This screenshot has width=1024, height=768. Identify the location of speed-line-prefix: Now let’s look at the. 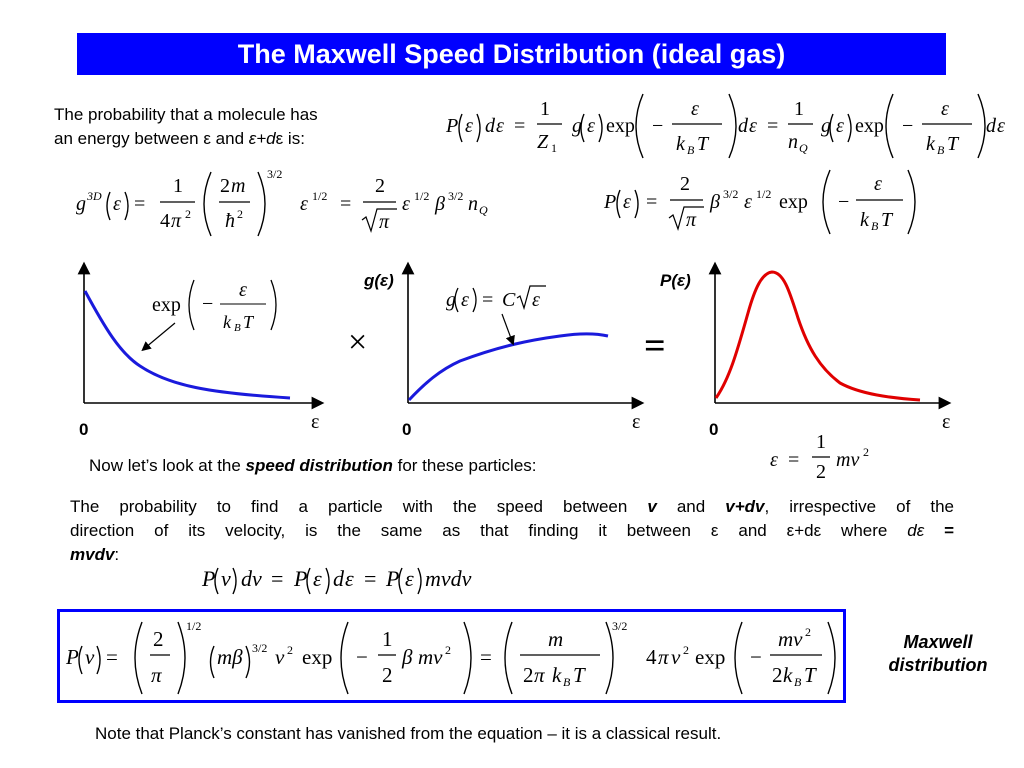
(167, 465).